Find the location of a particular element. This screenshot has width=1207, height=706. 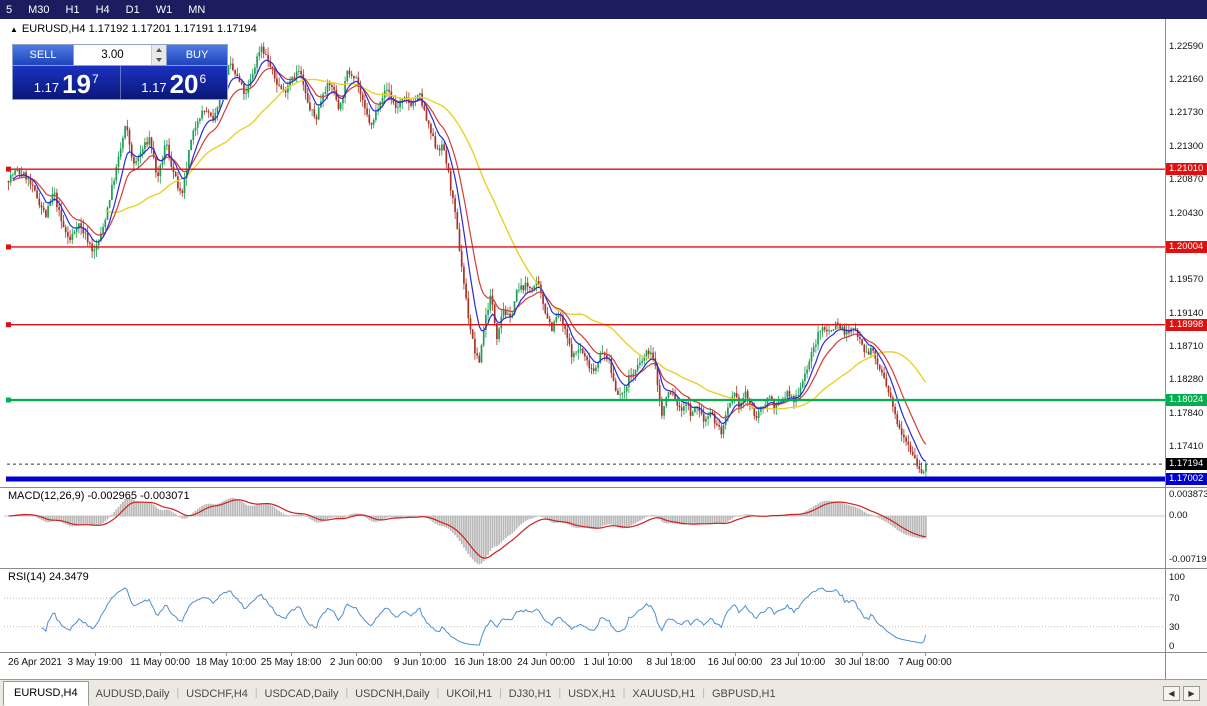

price-scale-tick: 1.20870 is located at coordinates (1186, 179).